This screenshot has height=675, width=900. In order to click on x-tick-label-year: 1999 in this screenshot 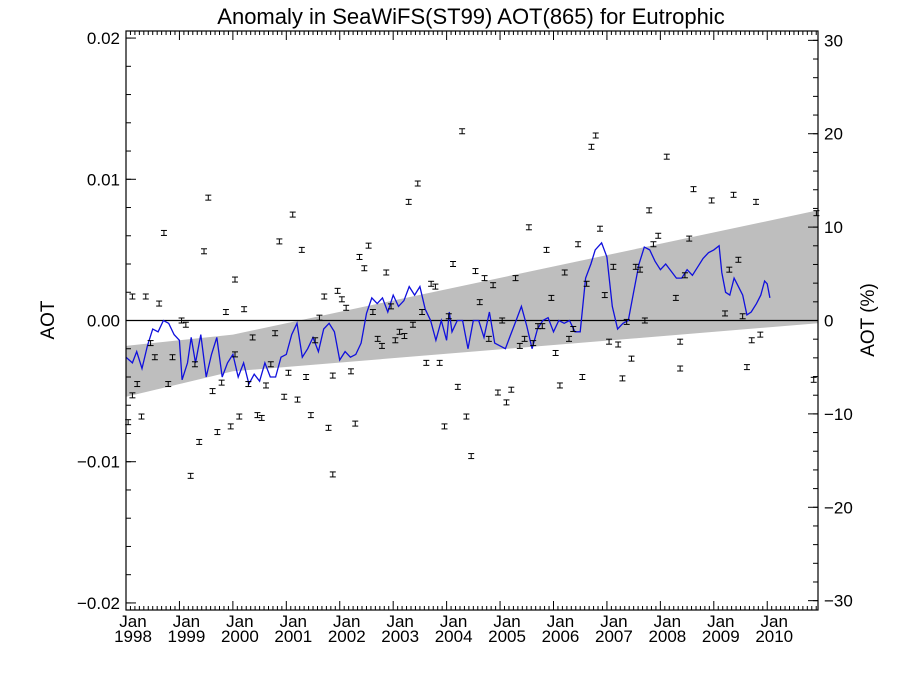, I will do `click(187, 636)`.